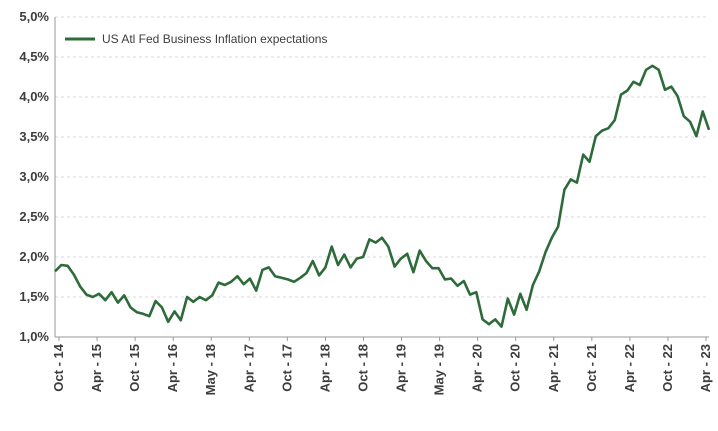 This screenshot has height=431, width=718. What do you see at coordinates (591, 368) in the screenshot?
I see `x-tick-label: Oct - 21` at bounding box center [591, 368].